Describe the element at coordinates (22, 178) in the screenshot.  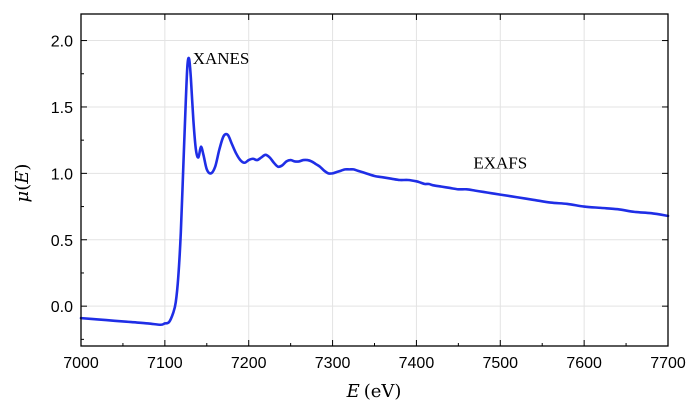
I see `y-axis-arg: E` at that location.